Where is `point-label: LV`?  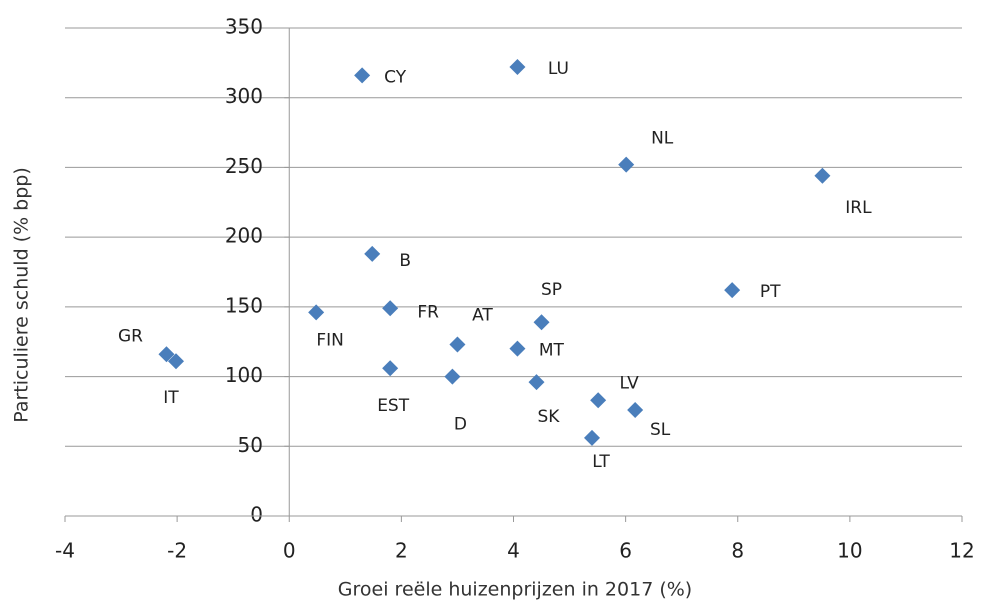 point-label: LV is located at coordinates (630, 383).